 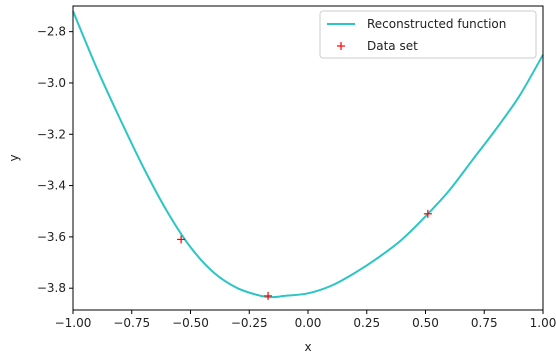 I want to click on y-tick-label: −3.0, so click(x=51, y=83).